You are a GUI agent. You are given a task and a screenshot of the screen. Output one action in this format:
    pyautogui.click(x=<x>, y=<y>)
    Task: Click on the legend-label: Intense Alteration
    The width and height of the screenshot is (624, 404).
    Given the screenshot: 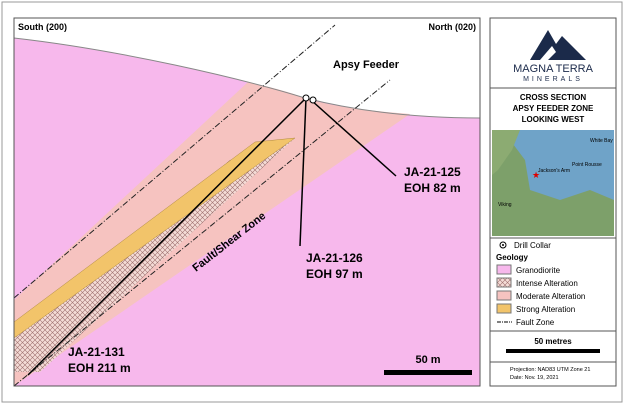 What is the action you would take?
    pyautogui.click(x=547, y=283)
    